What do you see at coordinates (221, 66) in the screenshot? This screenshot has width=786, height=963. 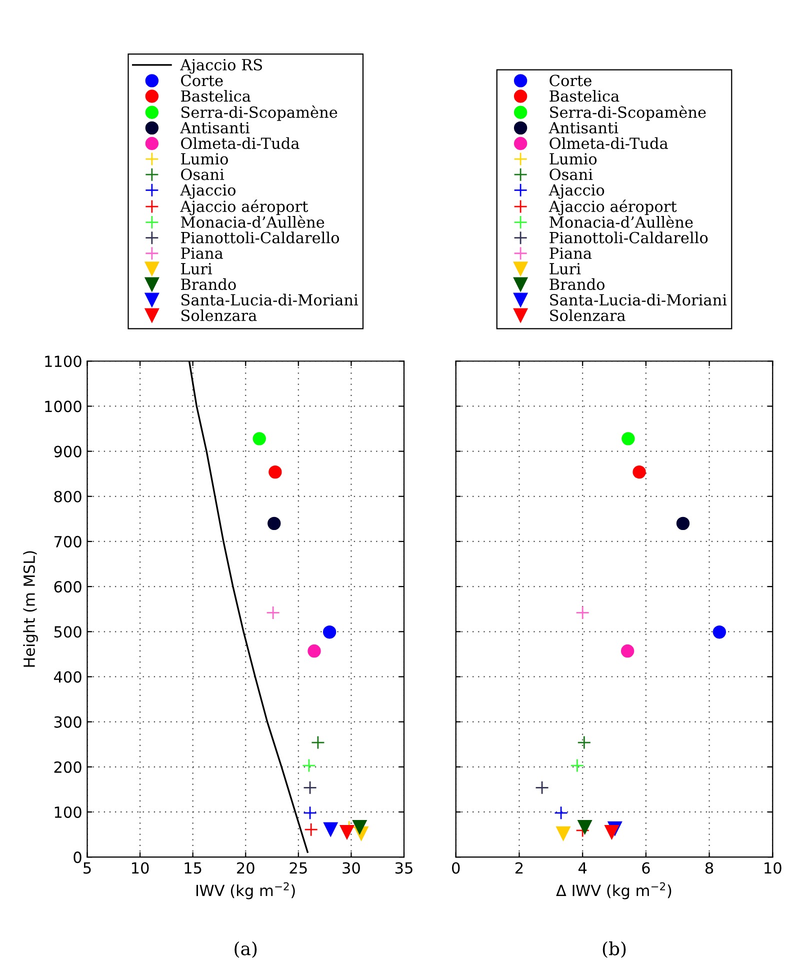 I see `legend-label: Ajaccio RS` at bounding box center [221, 66].